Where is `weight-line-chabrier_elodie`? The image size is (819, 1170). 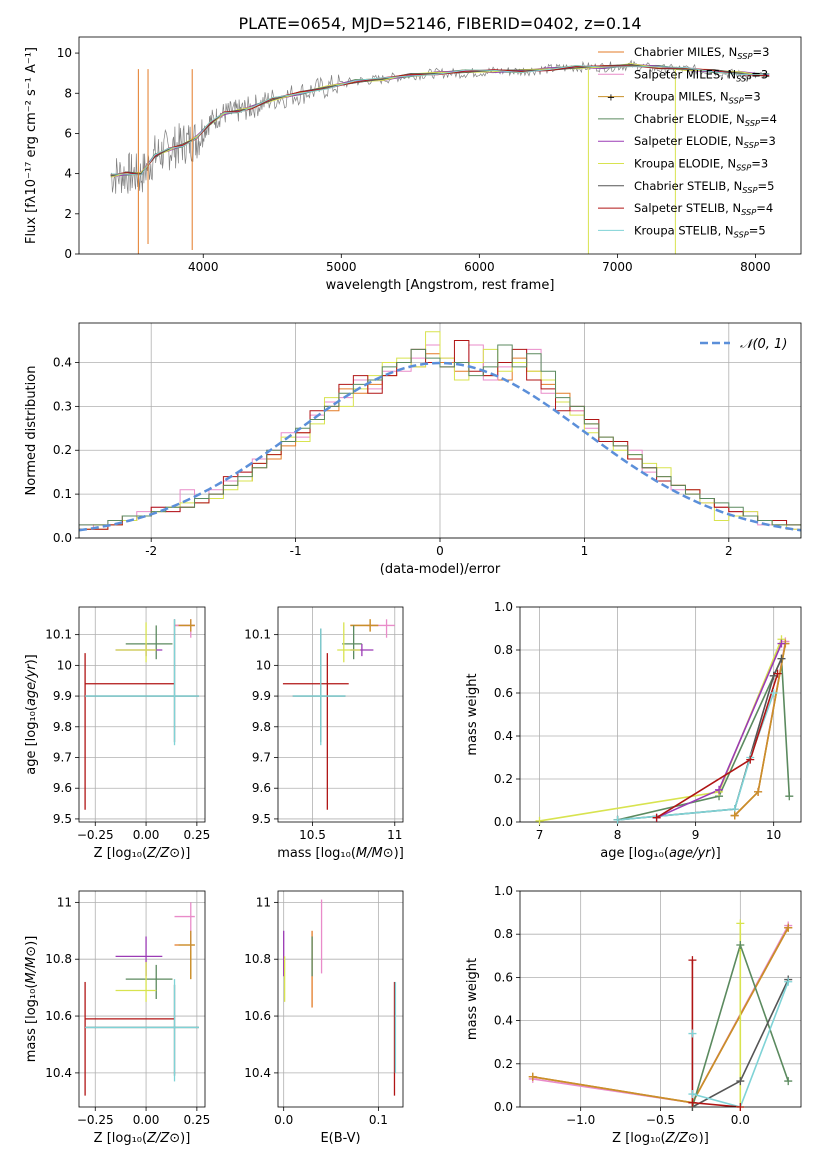
weight-line-chabrier_elodie is located at coordinates (704, 739).